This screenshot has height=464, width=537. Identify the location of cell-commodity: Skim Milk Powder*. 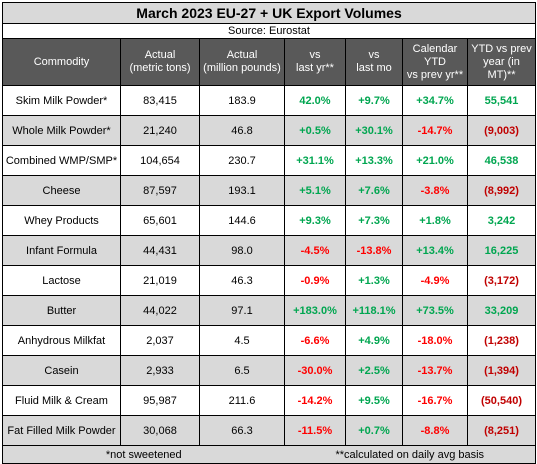
(61, 100).